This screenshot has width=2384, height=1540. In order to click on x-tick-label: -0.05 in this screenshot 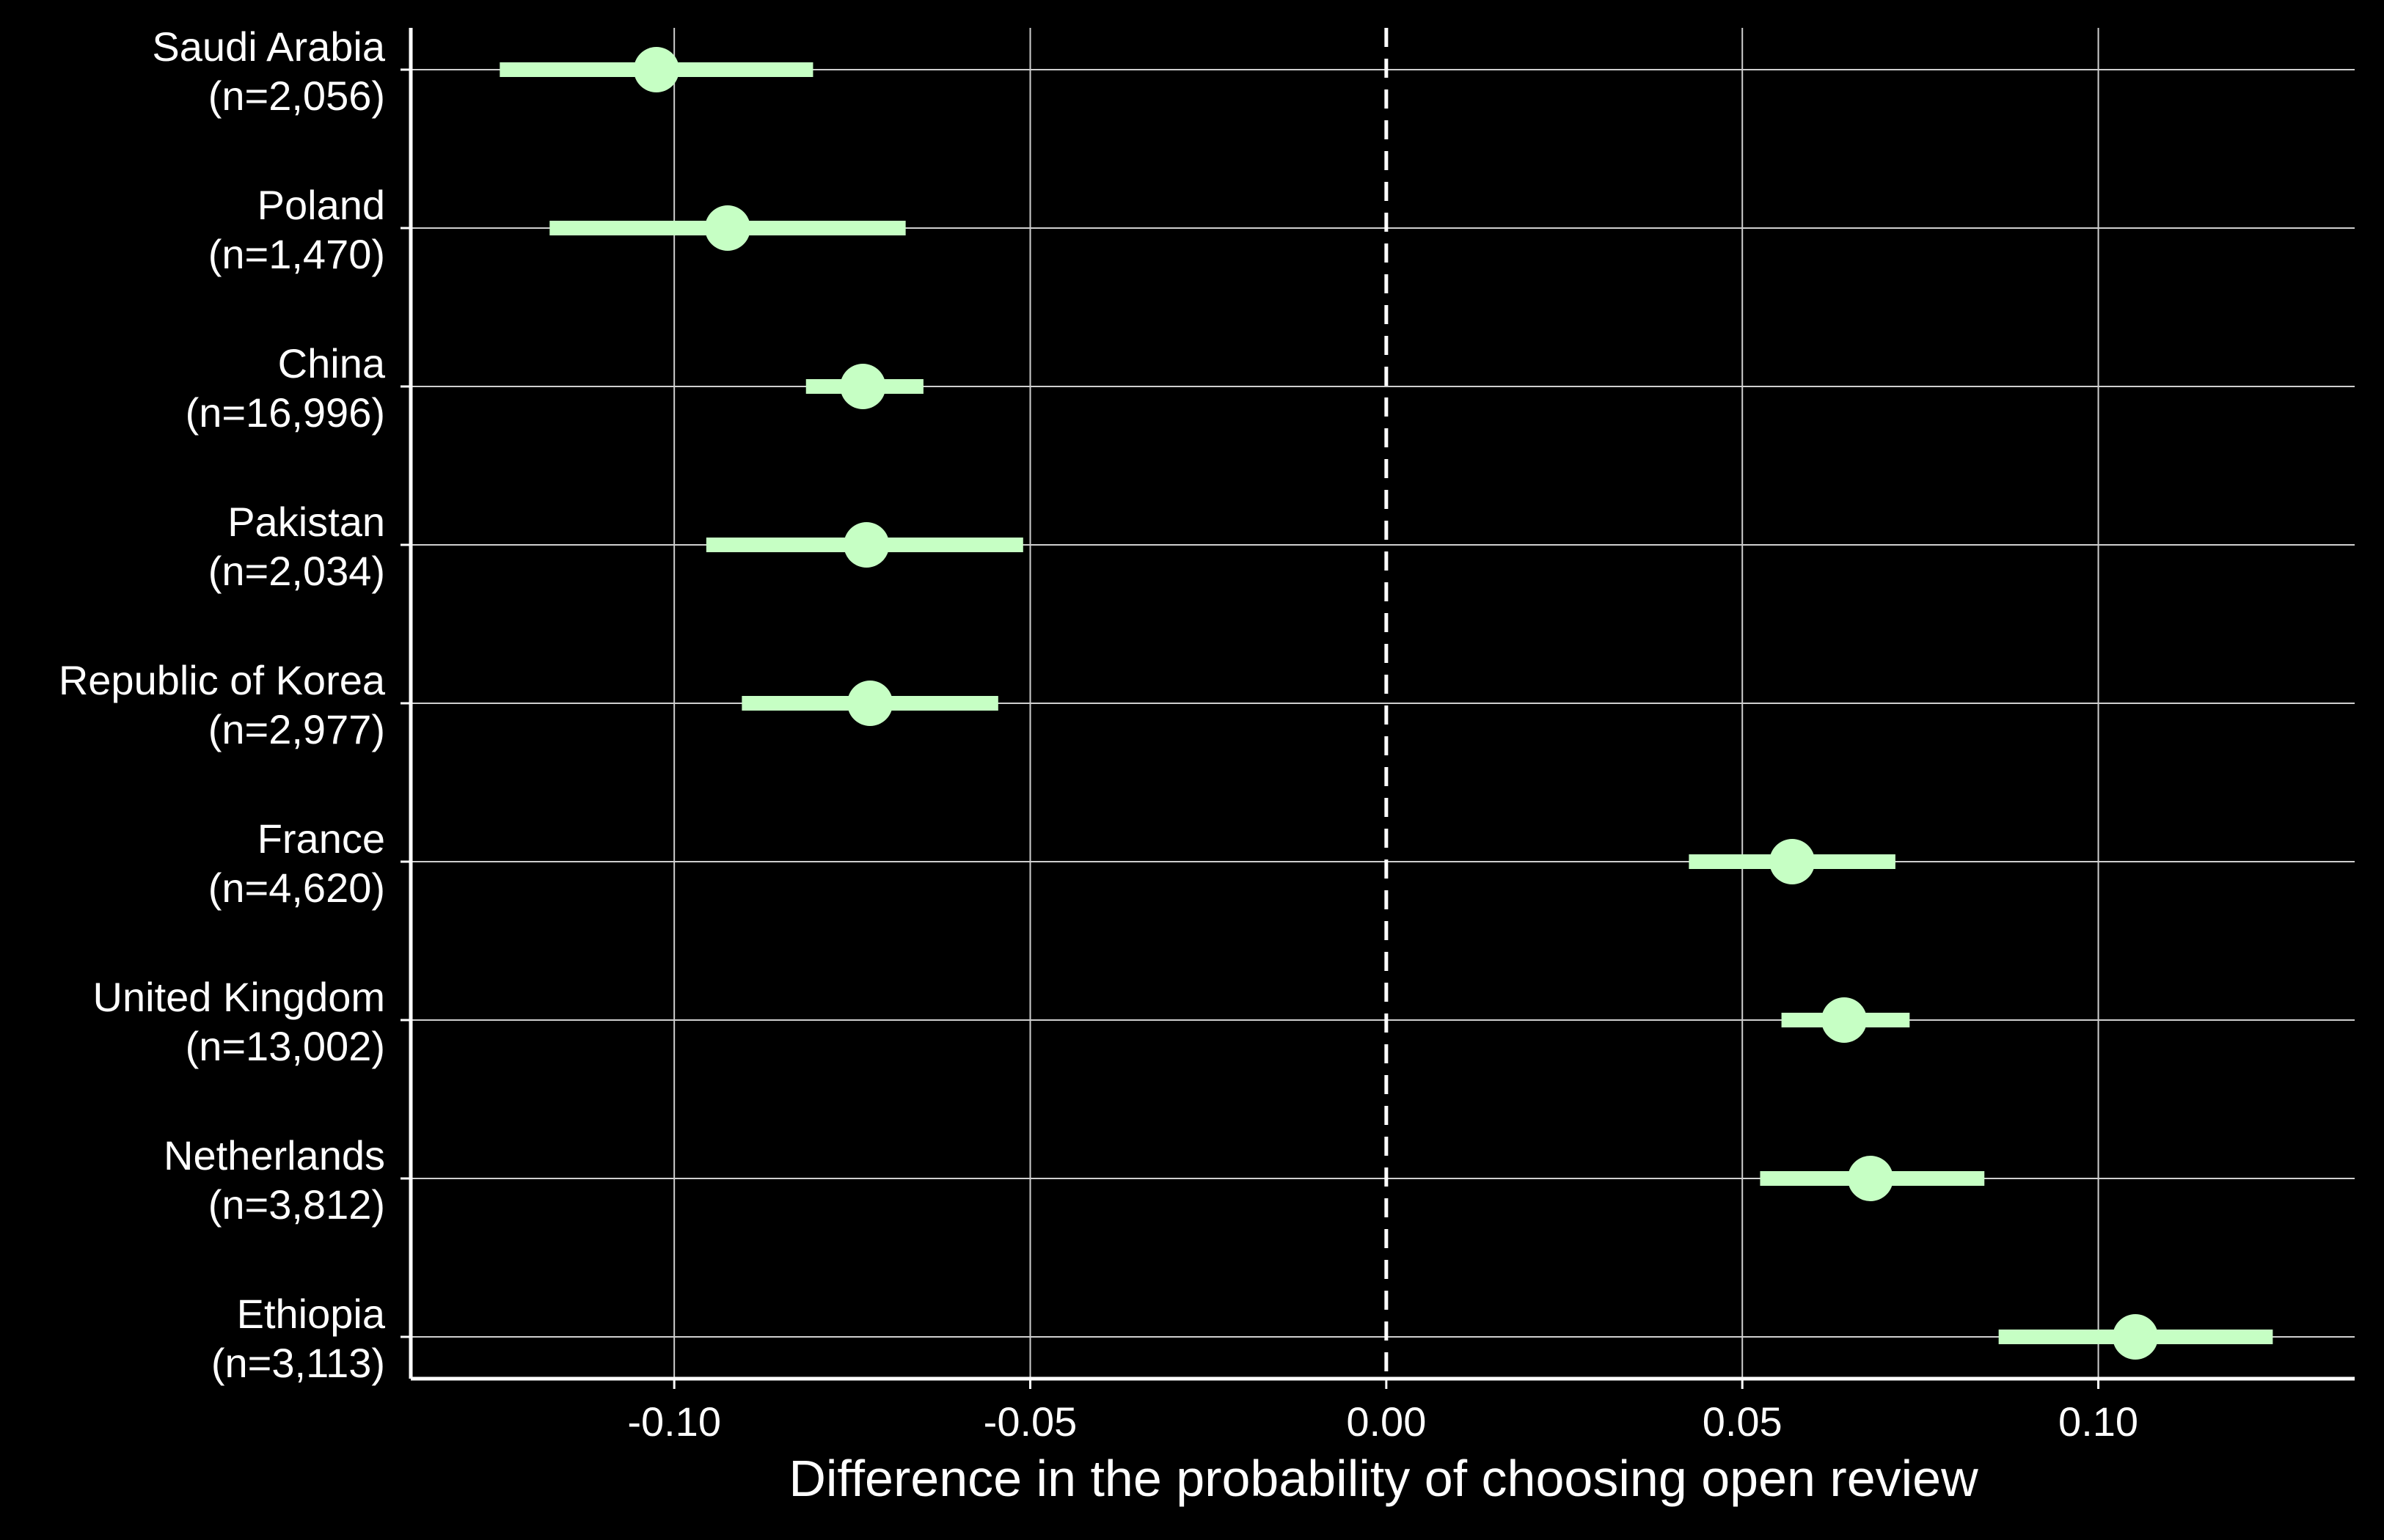, I will do `click(1031, 1421)`.